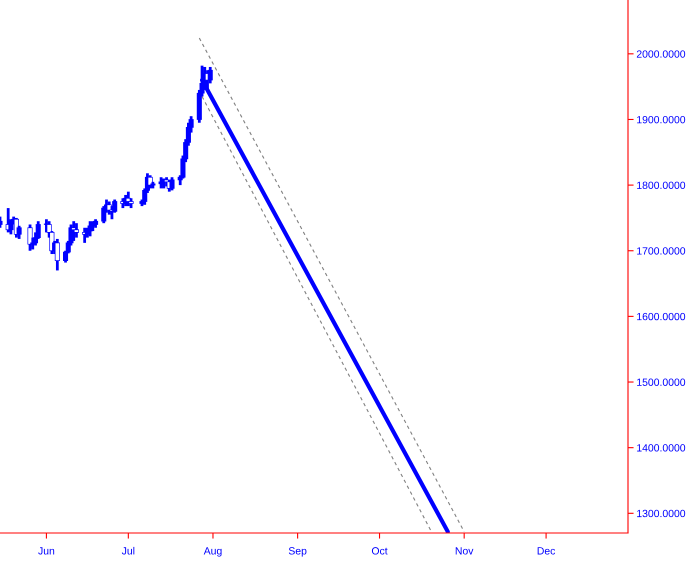 The height and width of the screenshot is (587, 695). What do you see at coordinates (661, 448) in the screenshot?
I see `y-tick-label: 1400.0000` at bounding box center [661, 448].